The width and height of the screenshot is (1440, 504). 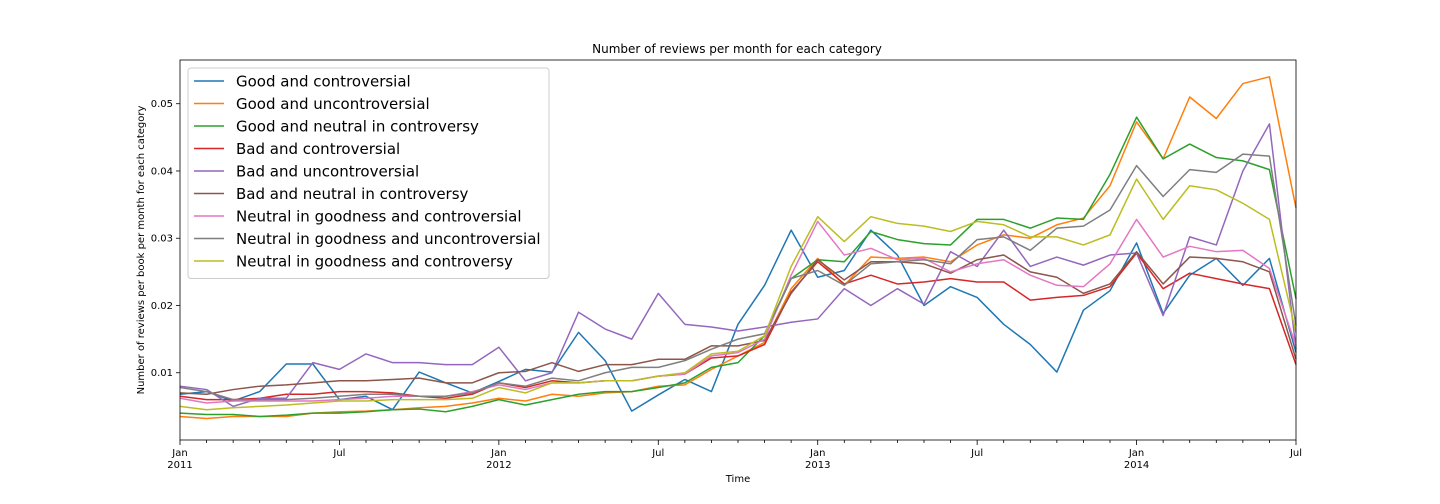 What do you see at coordinates (162, 104) in the screenshot?
I see `y-tick-label: 0.05` at bounding box center [162, 104].